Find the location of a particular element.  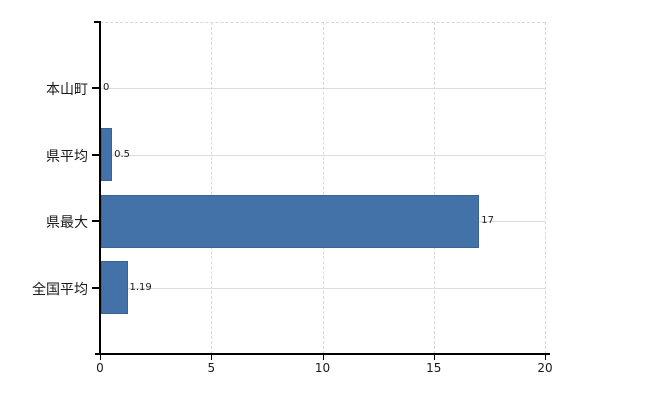

y-axis-line is located at coordinates (100, 188).